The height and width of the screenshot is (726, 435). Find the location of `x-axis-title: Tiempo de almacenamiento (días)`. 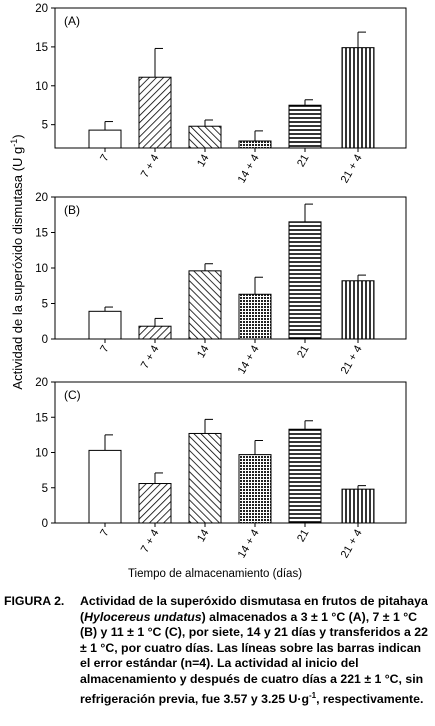

x-axis-title: Tiempo de almacenamiento (días) is located at coordinates (215, 574).